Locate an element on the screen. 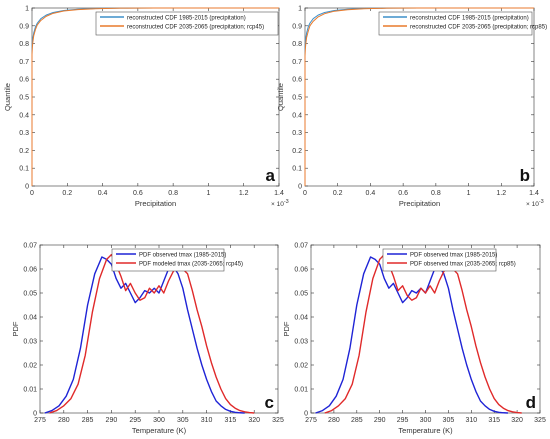 Image resolution: width=550 pixels, height=439 pixels. legend-label: PDF modeled tmax (2035-2065; rcp45) is located at coordinates (191, 265).